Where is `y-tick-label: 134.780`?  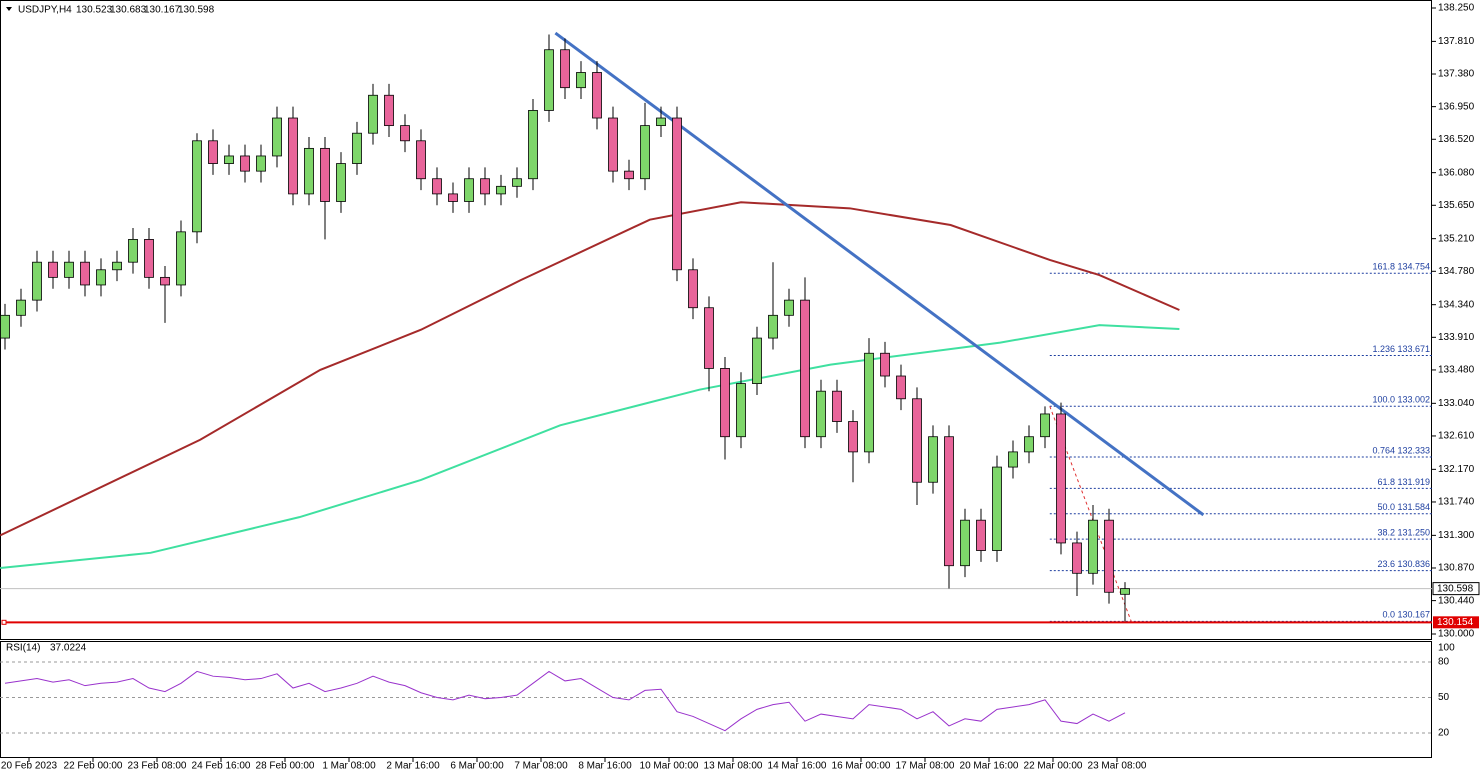 y-tick-label: 134.780 is located at coordinates (1456, 271).